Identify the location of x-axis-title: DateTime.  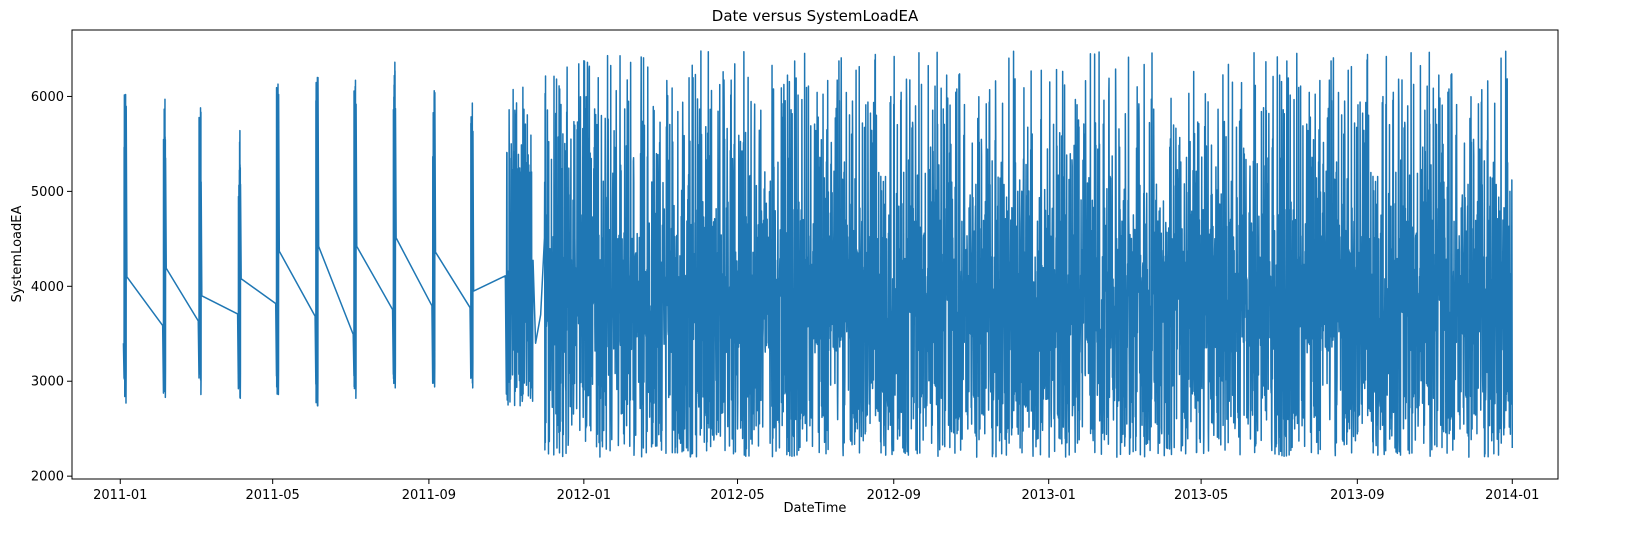
(815, 508).